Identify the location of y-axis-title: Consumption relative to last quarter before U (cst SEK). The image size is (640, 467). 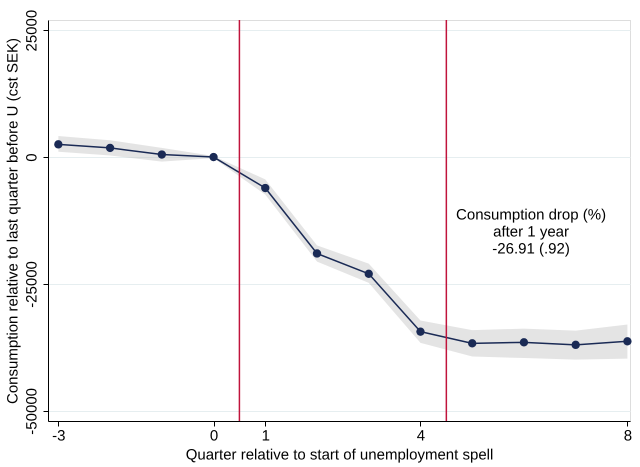
(13, 221).